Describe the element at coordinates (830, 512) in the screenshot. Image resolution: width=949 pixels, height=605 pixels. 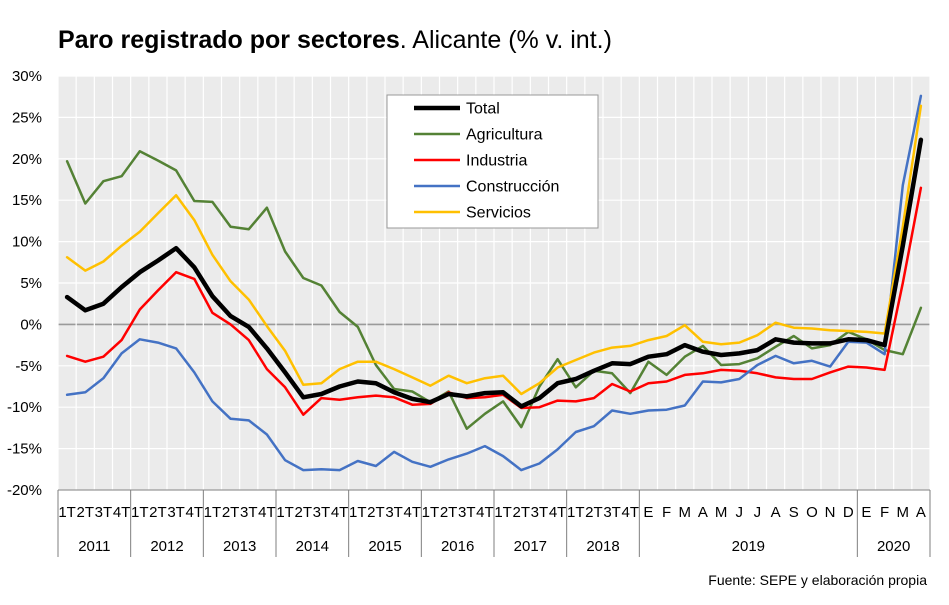
I see `x-tick-label: N` at that location.